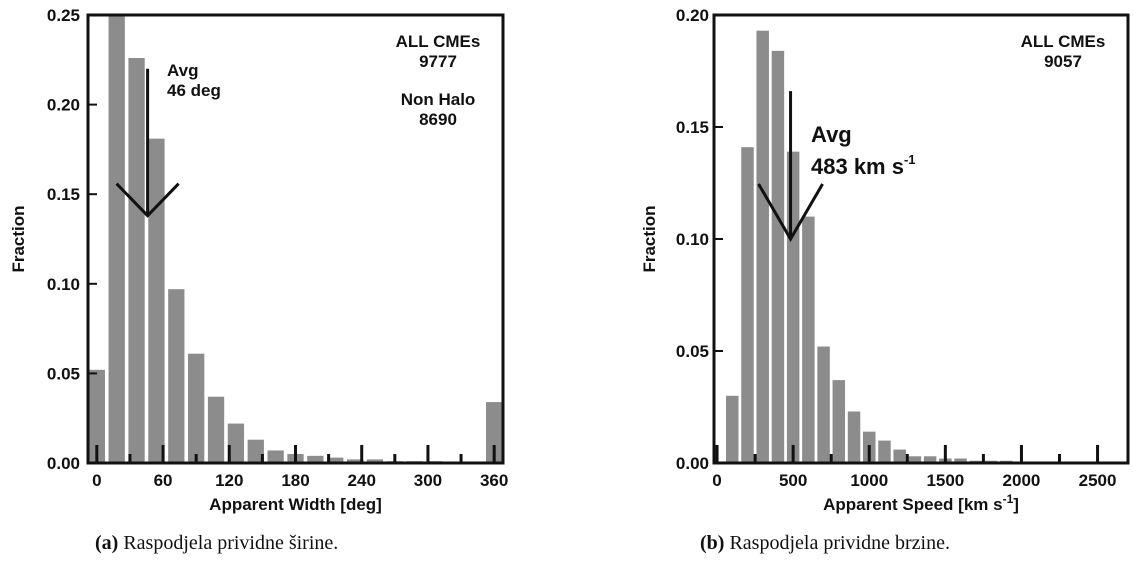 The image size is (1133, 561). What do you see at coordinates (945, 480) in the screenshot?
I see `speed-x-tick-label: 1500` at bounding box center [945, 480].